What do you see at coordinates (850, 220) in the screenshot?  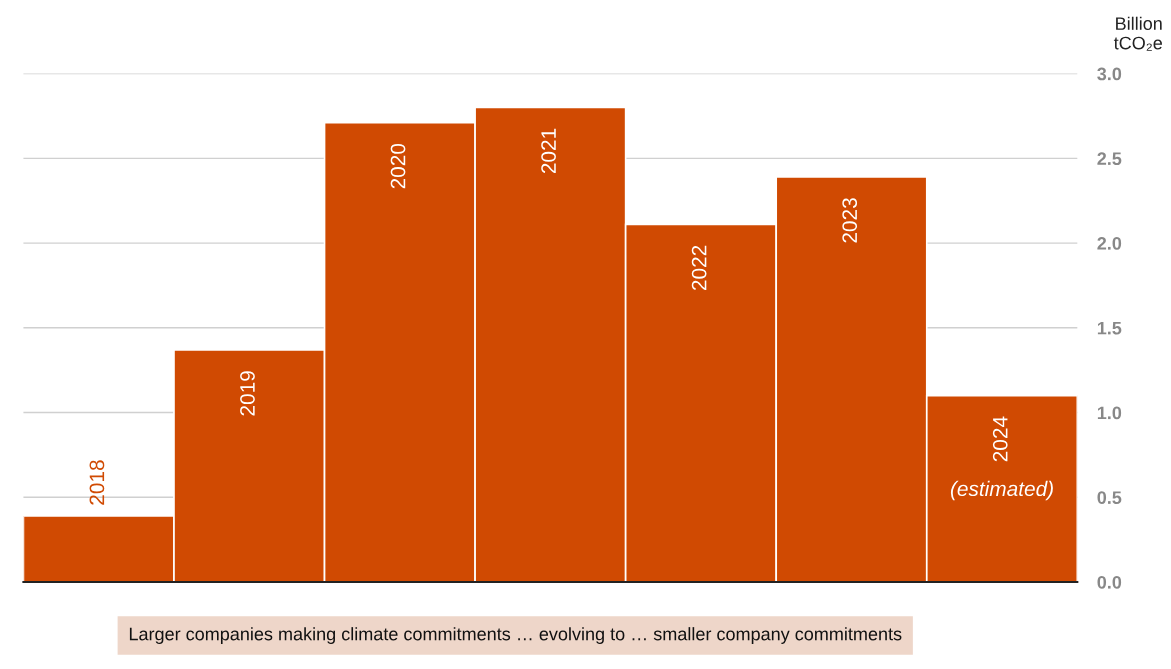 I see `x-tick-label: 2023` at bounding box center [850, 220].